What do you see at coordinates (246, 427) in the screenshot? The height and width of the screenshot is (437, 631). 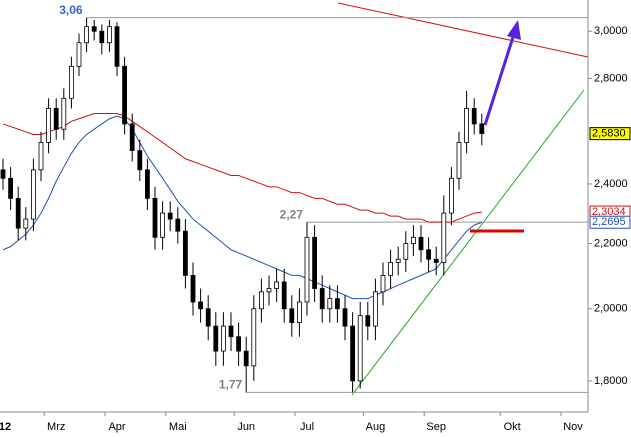 I see `x-tick-label: Jun` at bounding box center [246, 427].